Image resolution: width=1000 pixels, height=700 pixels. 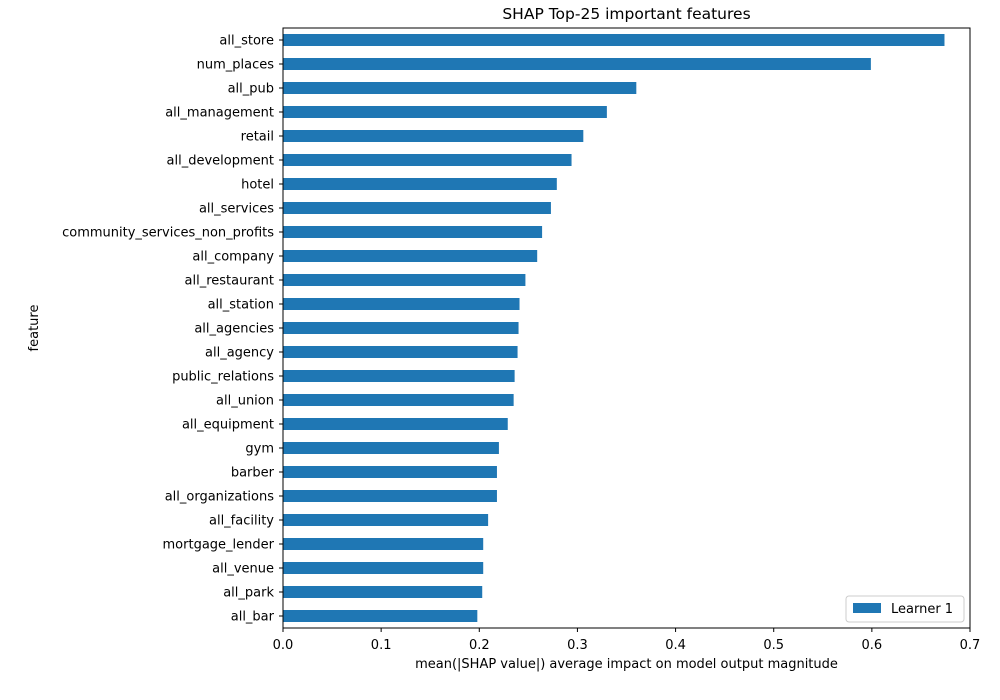 What do you see at coordinates (234, 329) in the screenshot?
I see `y-tick-label: all_agencies` at bounding box center [234, 329].